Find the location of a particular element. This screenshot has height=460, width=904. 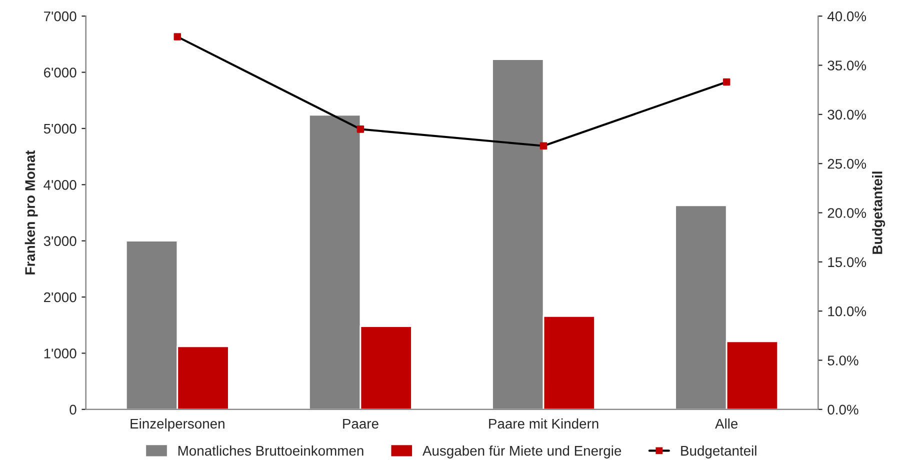

x-tick-label: Paare mit Kindern is located at coordinates (543, 423).